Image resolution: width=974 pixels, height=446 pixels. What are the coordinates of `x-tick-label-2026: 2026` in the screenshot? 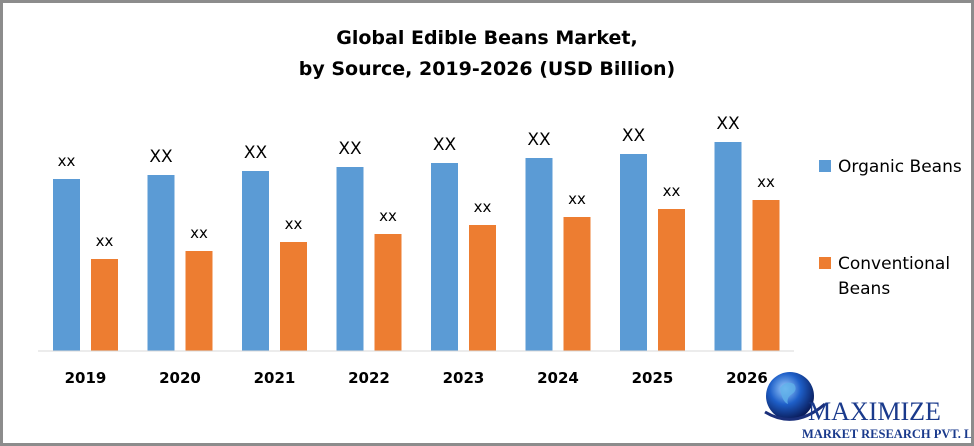 It's located at (747, 378).